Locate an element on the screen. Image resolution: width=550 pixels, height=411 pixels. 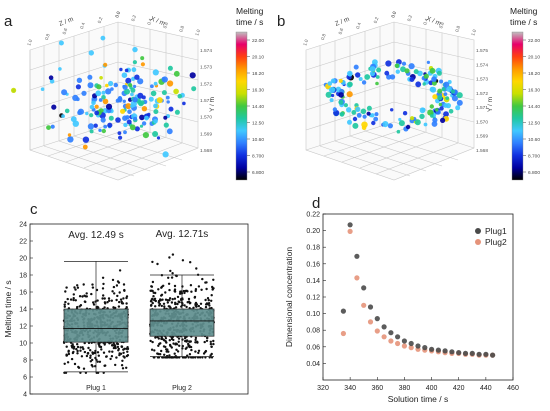
x-tick-label: 1.0 is located at coordinates (197, 32).